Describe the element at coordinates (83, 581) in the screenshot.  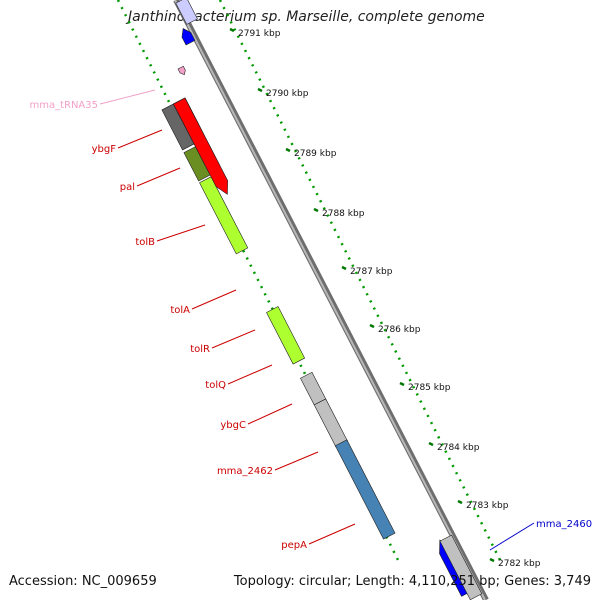
I see `accession-text: Accession: NC_009659` at that location.